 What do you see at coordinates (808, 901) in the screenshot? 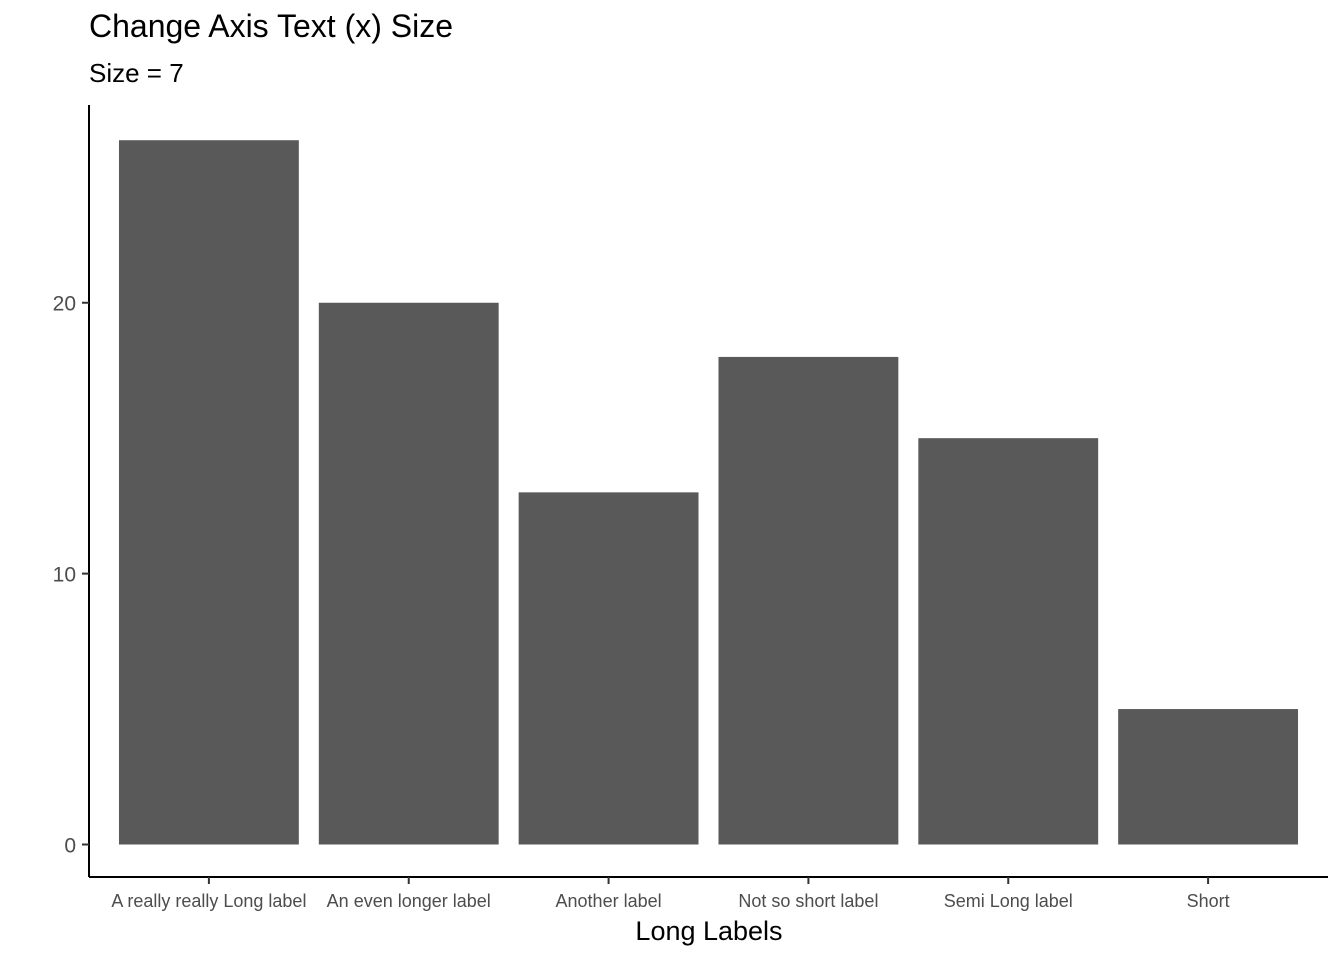
I see `x-tick-label-4: Not so short label` at bounding box center [808, 901].